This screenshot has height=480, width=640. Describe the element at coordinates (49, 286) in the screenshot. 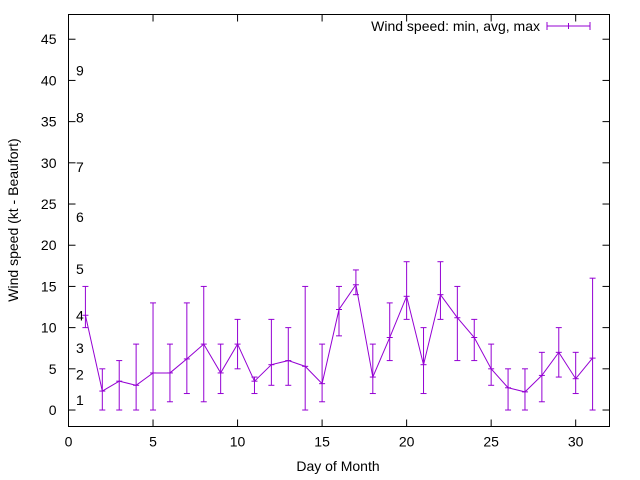

I see `y-tick-label: 15` at that location.